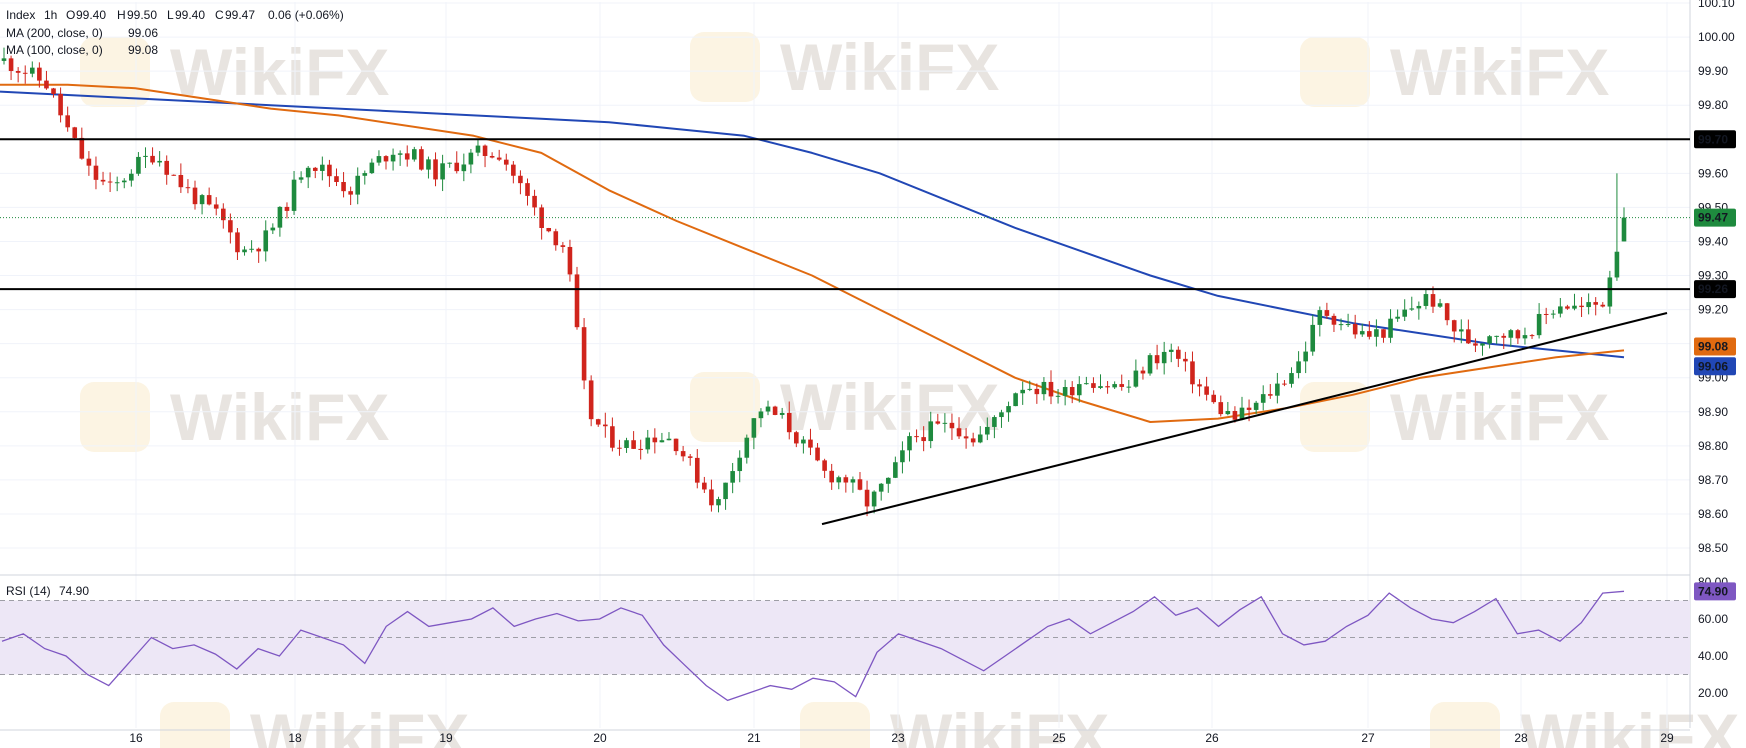  I want to click on legend-ma200-label: MA (200, close, 0), so click(54, 33).